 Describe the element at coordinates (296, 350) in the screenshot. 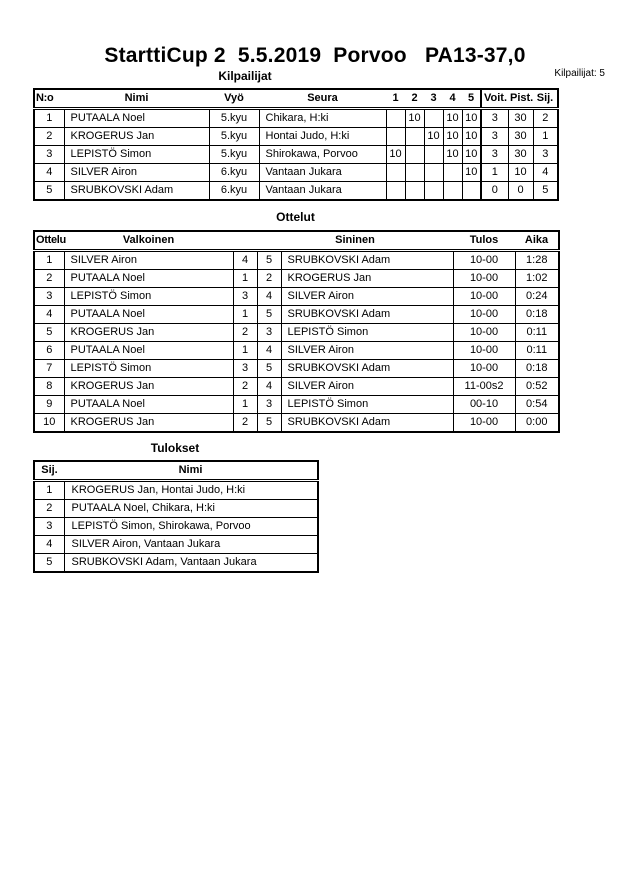

I see `table-row: 6 PUTAALA Noel 1 4 SILVER Airon 10-00 0:11` at that location.